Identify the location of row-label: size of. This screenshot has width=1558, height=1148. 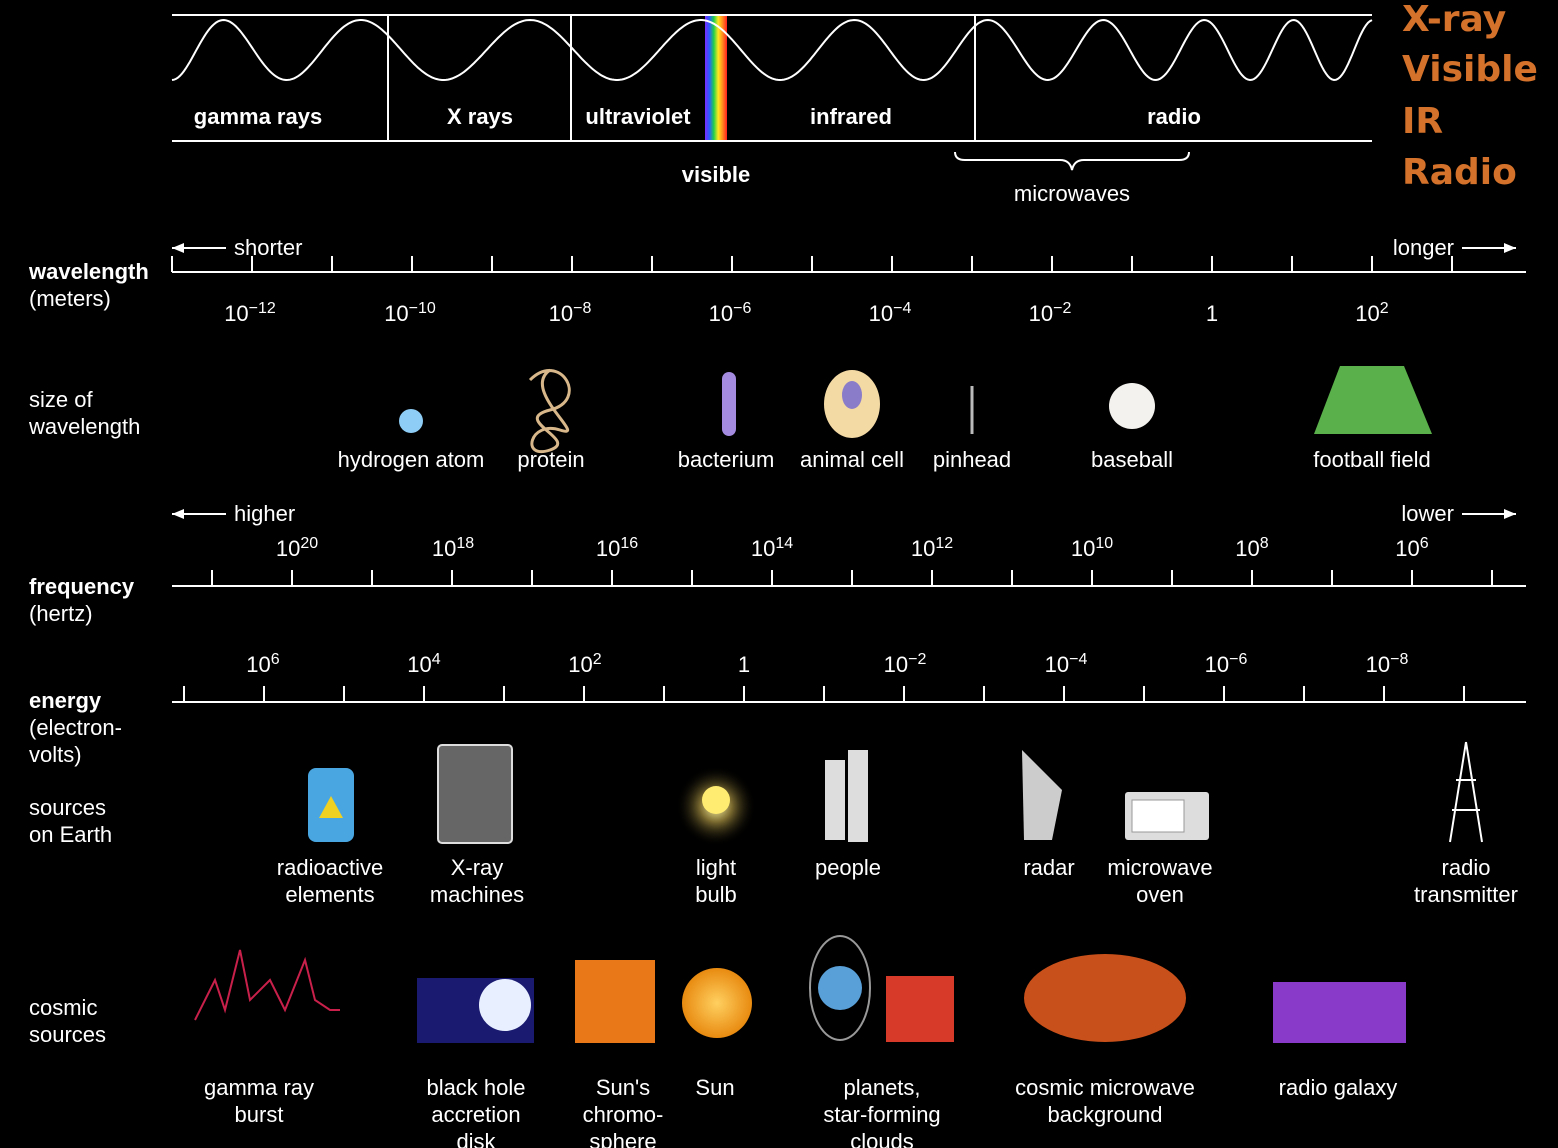
(61, 399).